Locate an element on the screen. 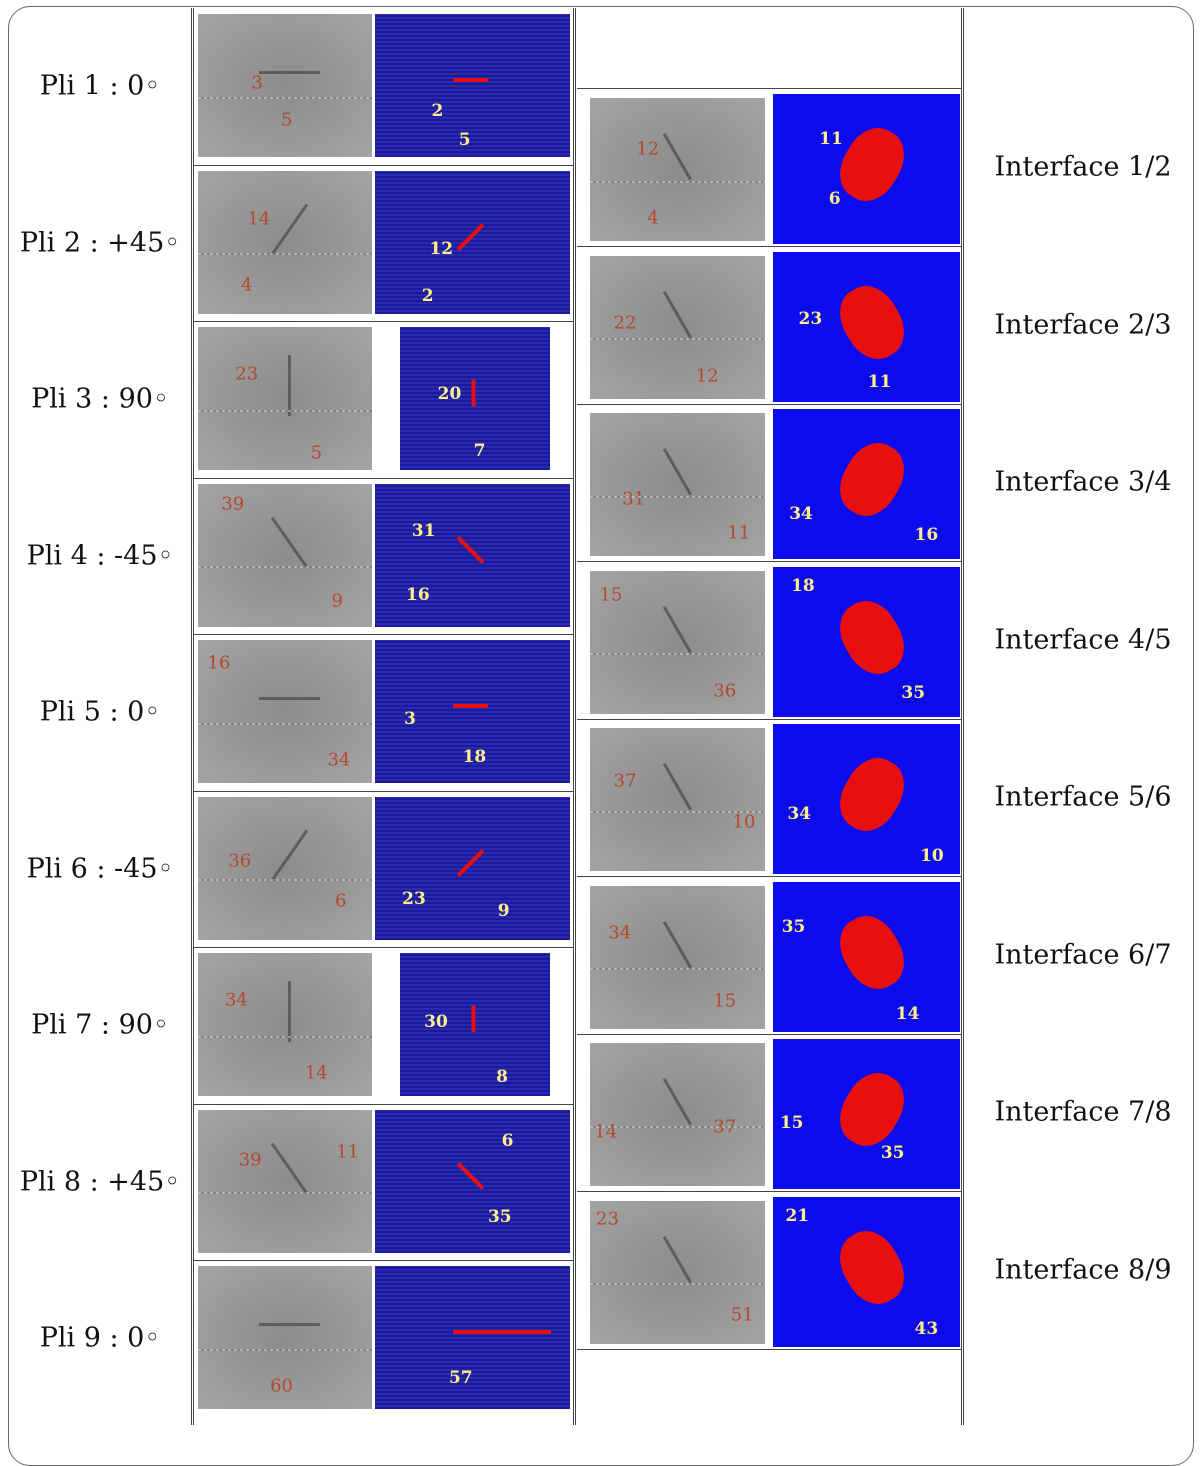 The width and height of the screenshot is (1203, 1466). ct-image: 12 4 is located at coordinates (677, 169).